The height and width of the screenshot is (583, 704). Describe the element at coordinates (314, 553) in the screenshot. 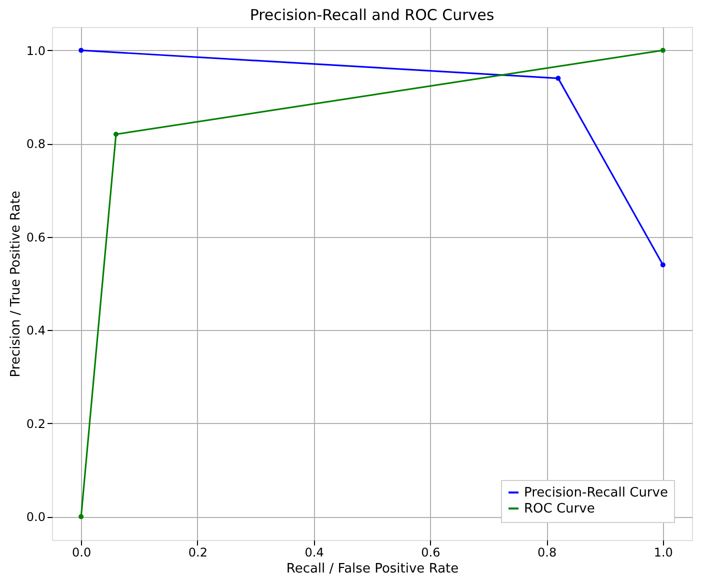

I see `x-tick-label: 0.4` at that location.